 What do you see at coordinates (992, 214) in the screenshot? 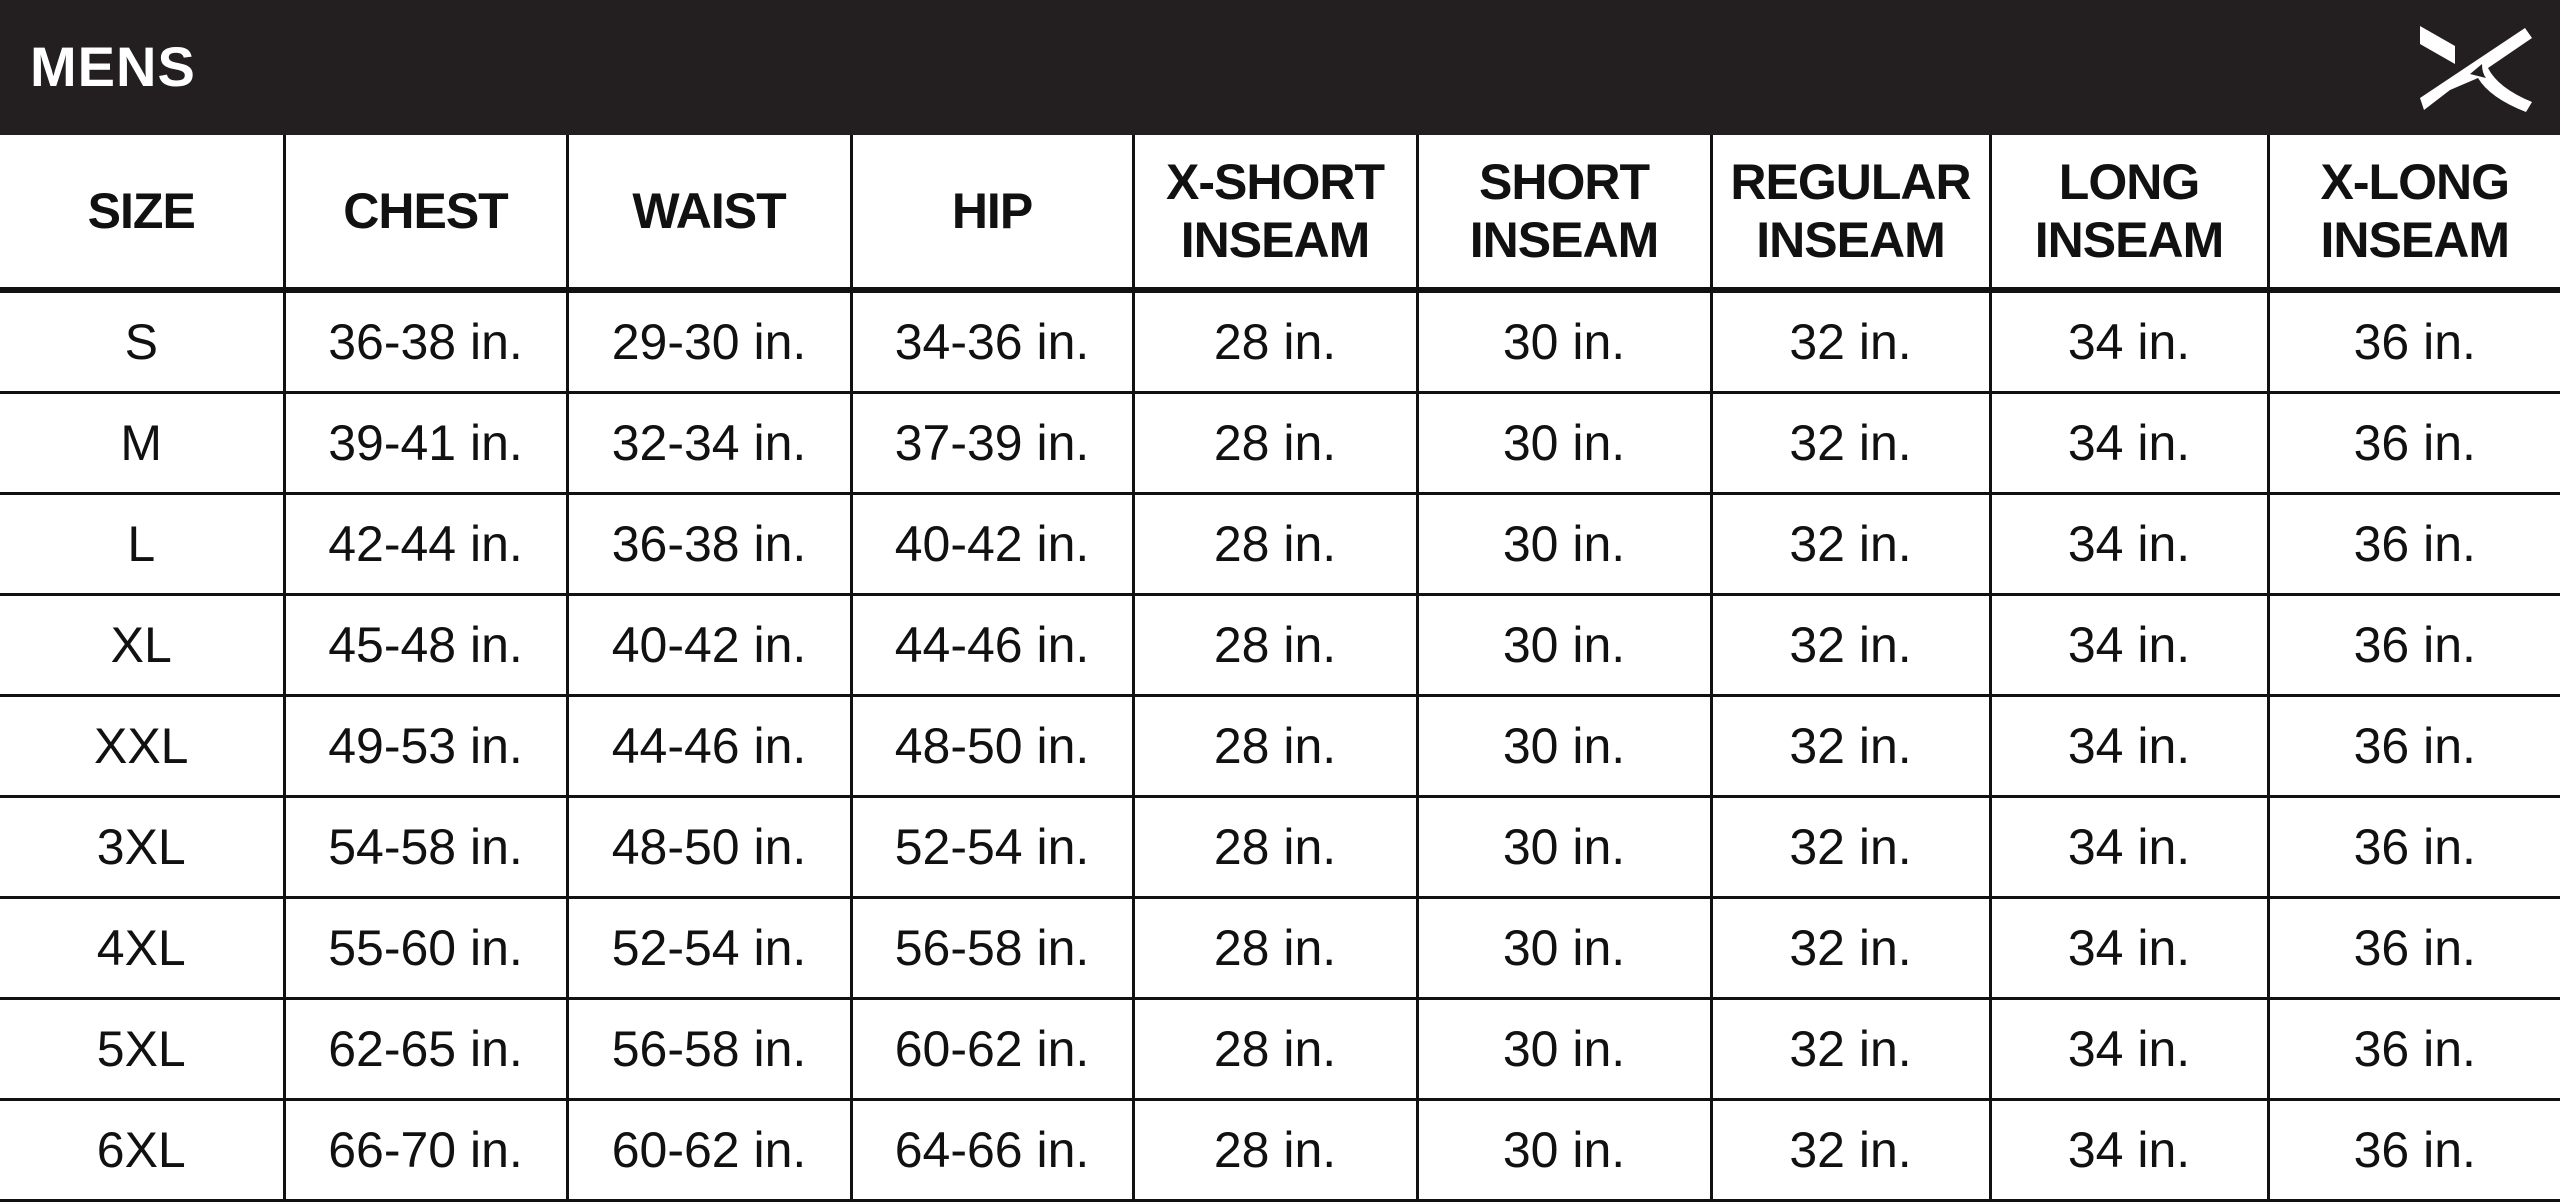
I see `column-header: HIP` at bounding box center [992, 214].